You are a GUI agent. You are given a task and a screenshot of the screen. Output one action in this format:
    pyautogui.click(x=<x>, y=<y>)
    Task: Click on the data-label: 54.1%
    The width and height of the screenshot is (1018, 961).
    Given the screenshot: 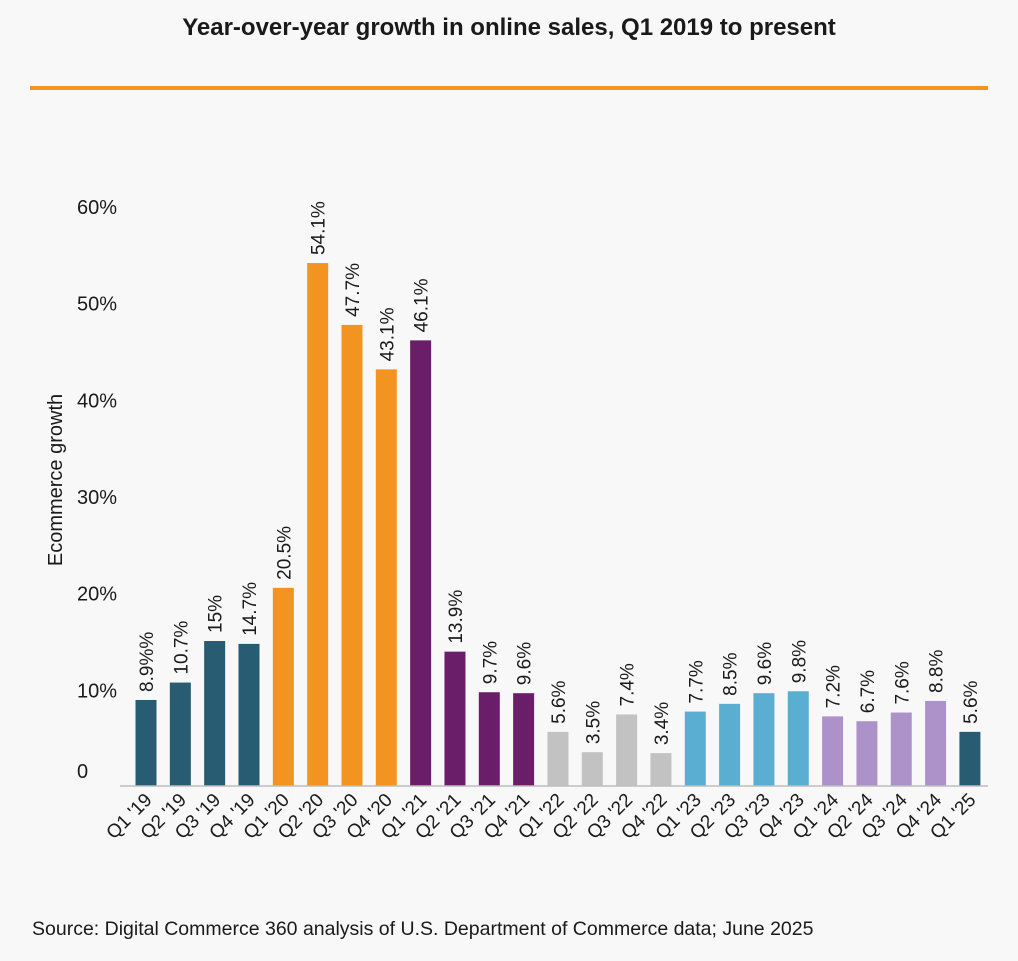 What is the action you would take?
    pyautogui.click(x=319, y=228)
    